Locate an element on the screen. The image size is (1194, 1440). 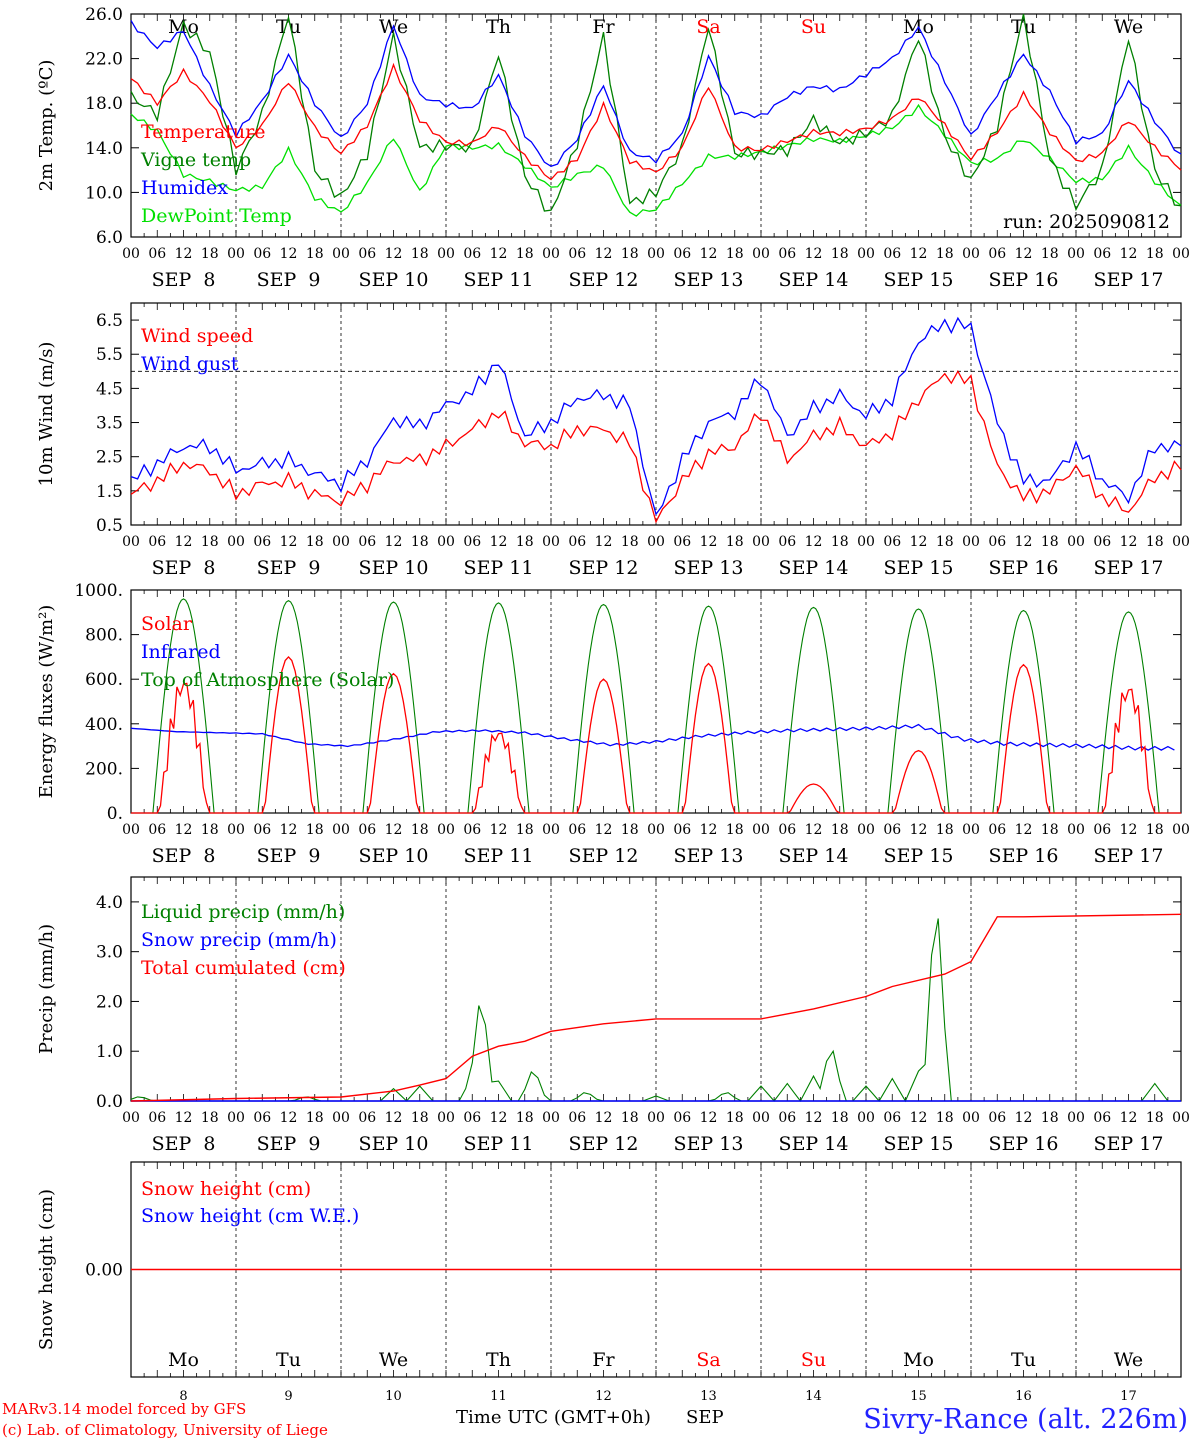
y-tick-label: 400. is located at coordinates (104, 725).